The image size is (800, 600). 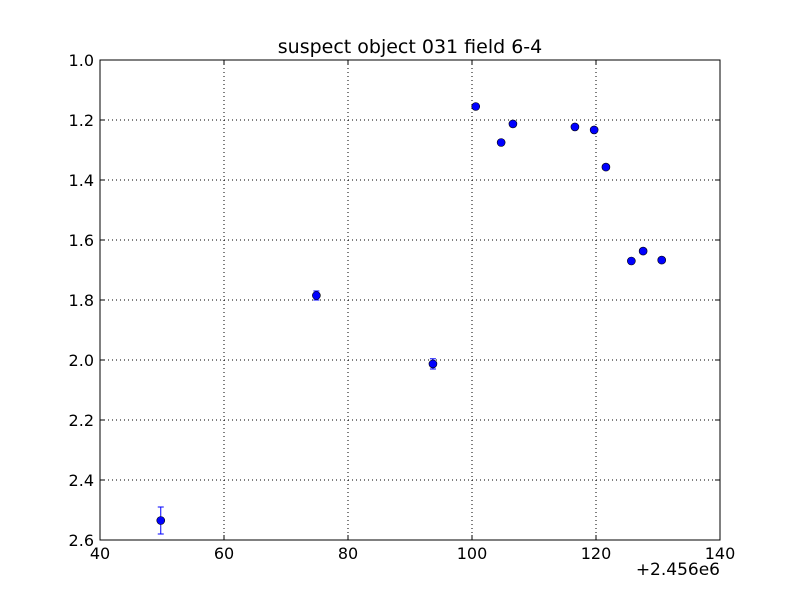 What do you see at coordinates (410, 47) in the screenshot?
I see `chart-title: suspect object 031 field 6-4` at bounding box center [410, 47].